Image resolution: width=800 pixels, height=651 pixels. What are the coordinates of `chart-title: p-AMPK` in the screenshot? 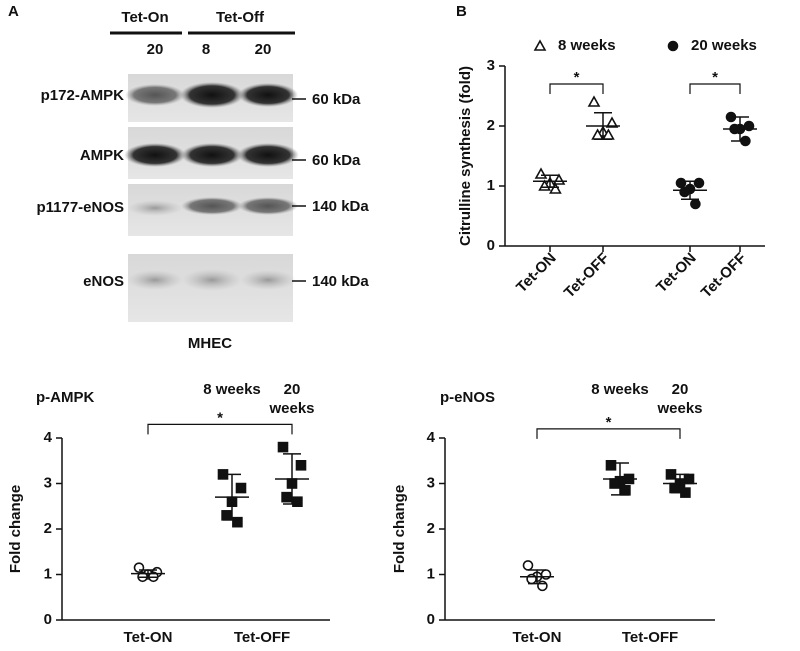 It's located at (65, 397).